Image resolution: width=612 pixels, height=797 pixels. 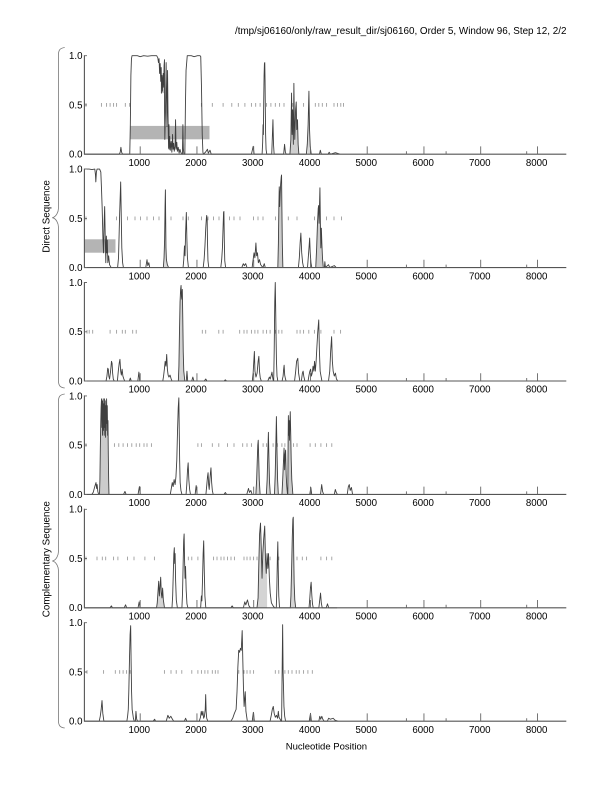 What do you see at coordinates (47, 216) in the screenshot?
I see `svg-text: Direct Sequence` at bounding box center [47, 216].